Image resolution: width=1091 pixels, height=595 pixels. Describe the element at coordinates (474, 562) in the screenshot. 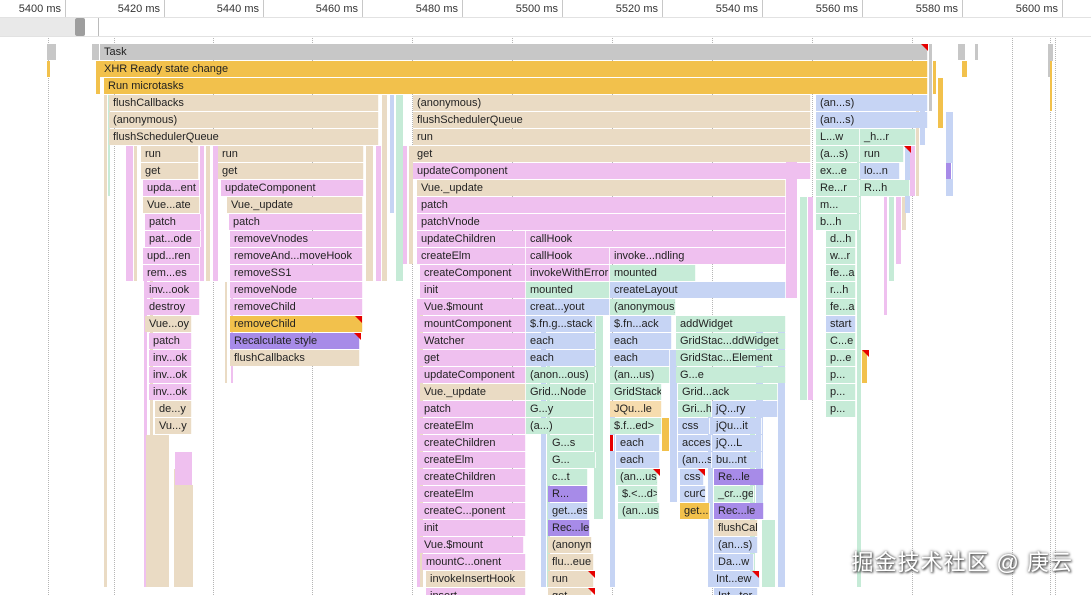

I see `flame-entry: mountC...onent` at that location.